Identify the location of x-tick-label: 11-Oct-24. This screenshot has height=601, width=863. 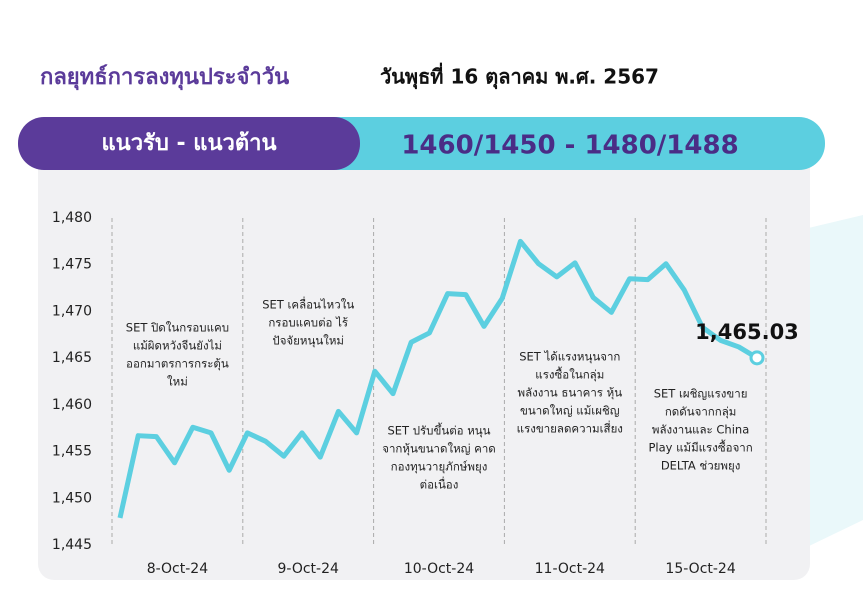
(570, 569).